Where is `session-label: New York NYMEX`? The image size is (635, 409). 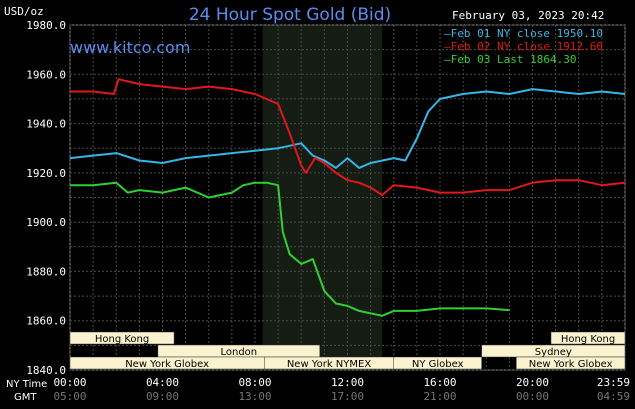
session-label: New York NYMEX is located at coordinates (329, 364).